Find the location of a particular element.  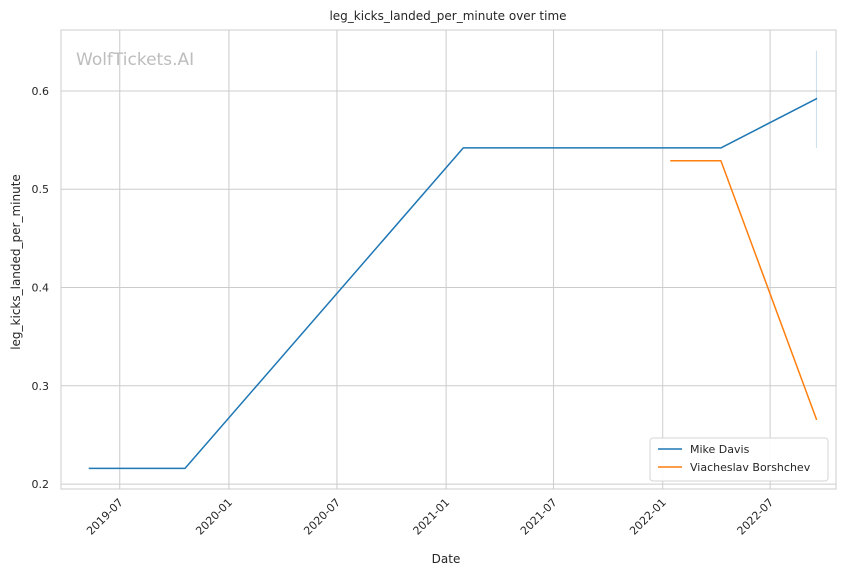

y-tick-label: 0.2 is located at coordinates (41, 484).